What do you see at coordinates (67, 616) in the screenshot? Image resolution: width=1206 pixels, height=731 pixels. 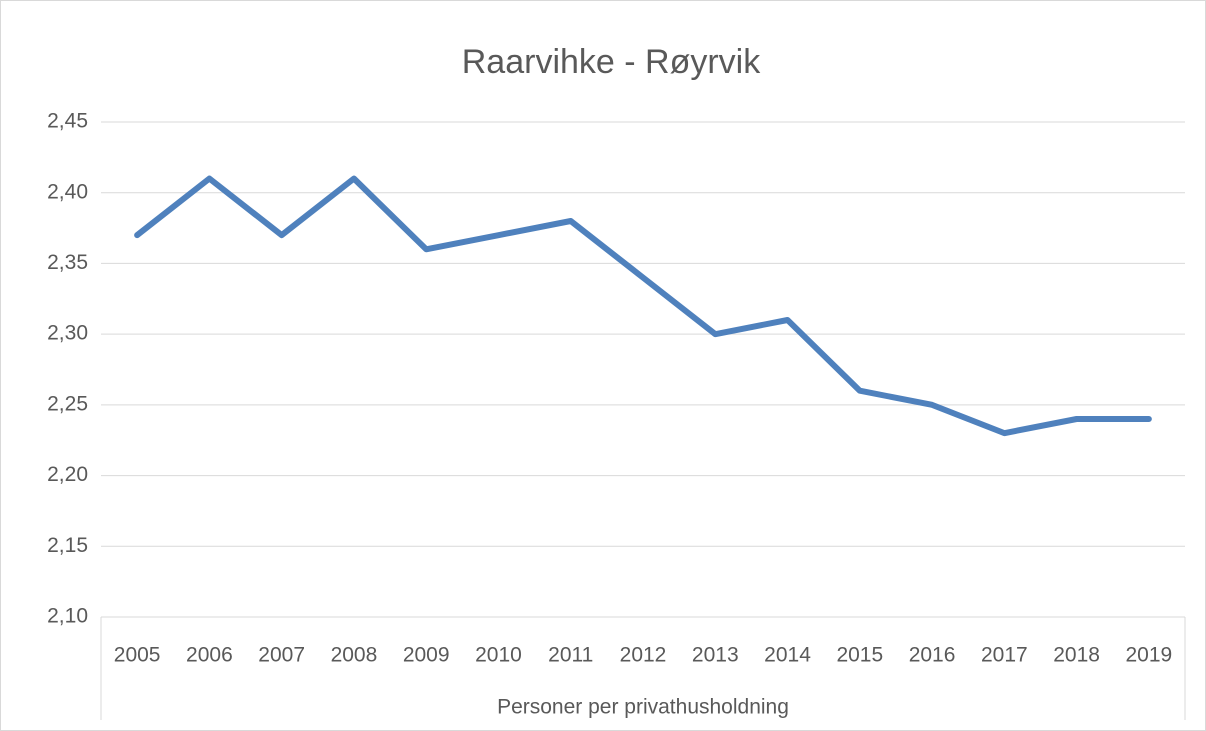 I see `y-tick-label: 2,10` at bounding box center [67, 616].